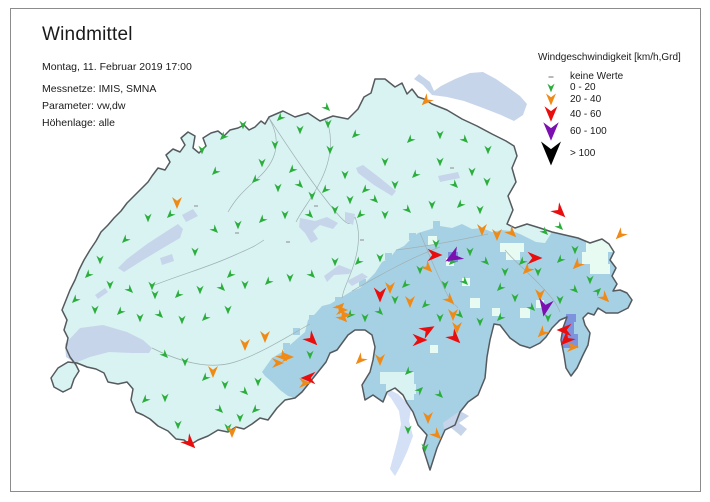  Describe the element at coordinates (551, 114) in the screenshot. I see `wind-arrow-icon-r` at that location.